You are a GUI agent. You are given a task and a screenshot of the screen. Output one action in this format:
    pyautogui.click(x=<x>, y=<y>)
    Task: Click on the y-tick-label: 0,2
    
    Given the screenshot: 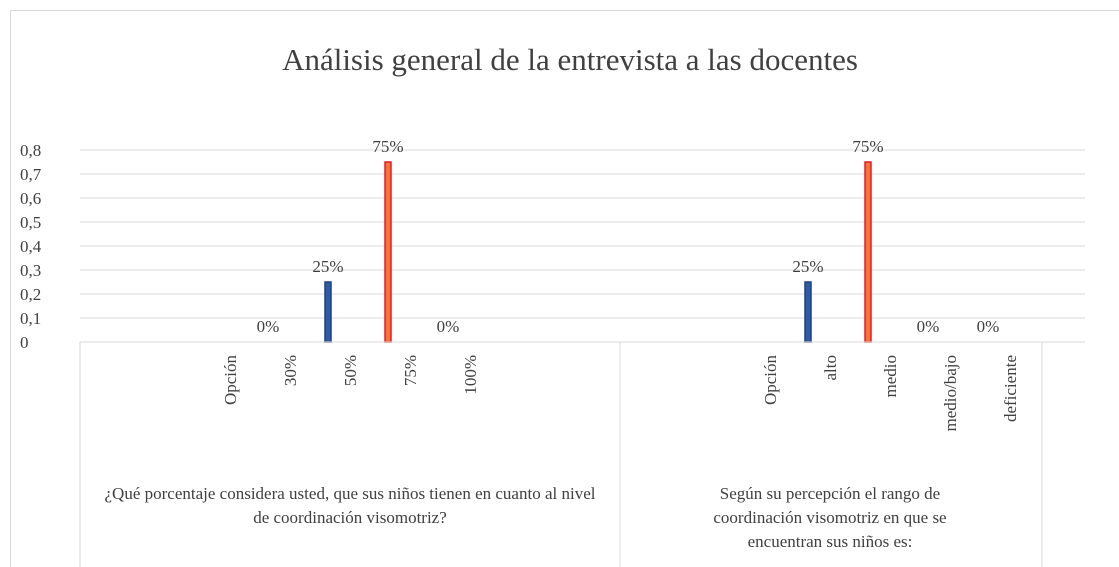 What is the action you would take?
    pyautogui.click(x=30, y=294)
    